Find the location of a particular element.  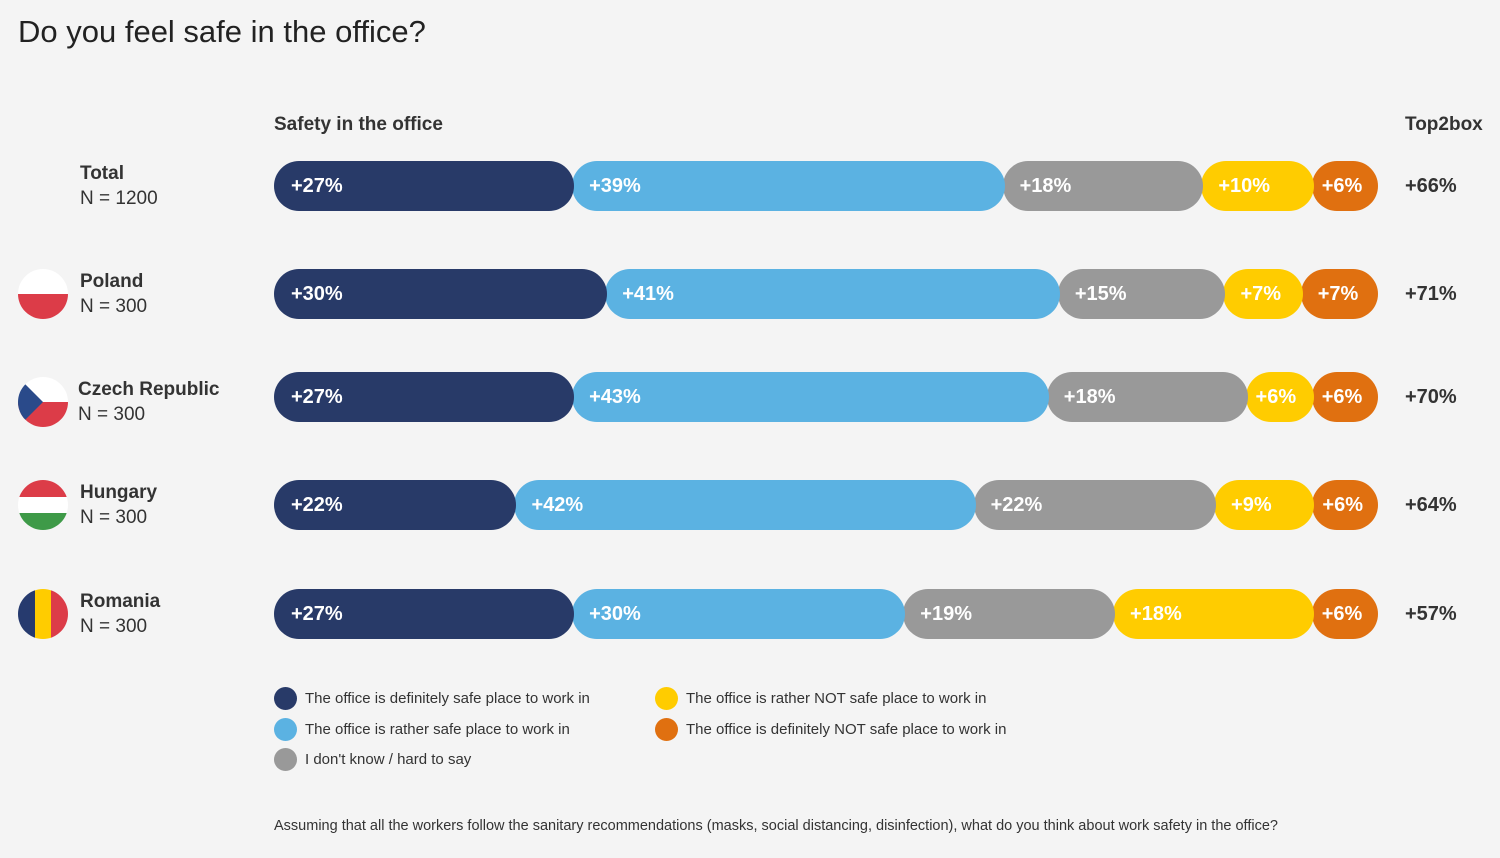

top2box-value: +64% is located at coordinates (1431, 504).